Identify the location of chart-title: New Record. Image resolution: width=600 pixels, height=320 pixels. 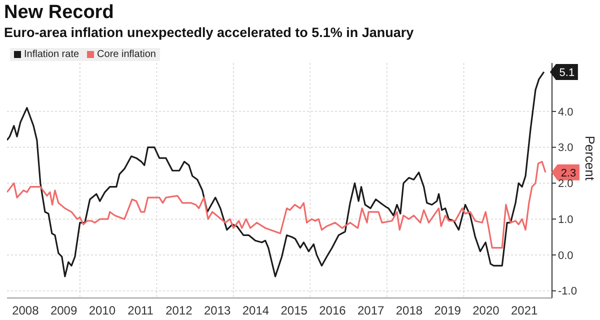
(59, 13).